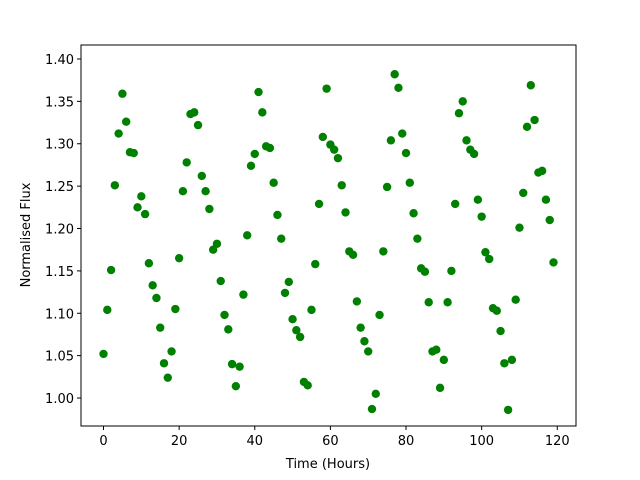 This screenshot has width=640, height=480. What do you see at coordinates (179, 441) in the screenshot?
I see `x-tick-label: 20` at bounding box center [179, 441].